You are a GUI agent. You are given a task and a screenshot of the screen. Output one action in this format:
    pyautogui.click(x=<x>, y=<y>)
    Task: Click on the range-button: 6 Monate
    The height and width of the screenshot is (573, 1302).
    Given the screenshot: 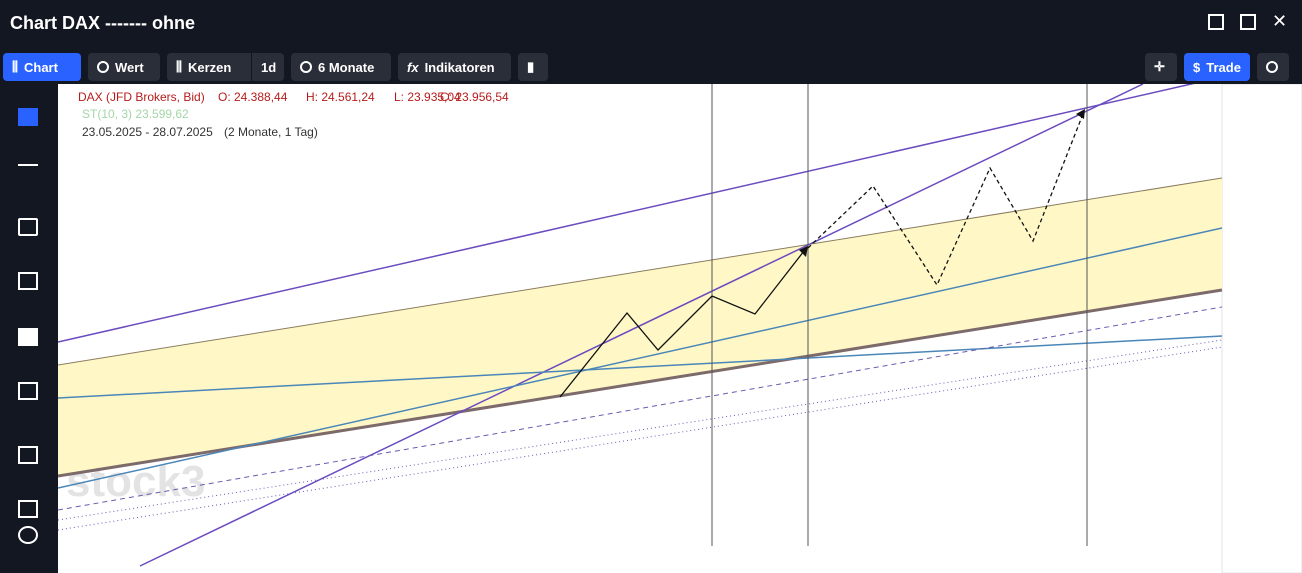 What is the action you would take?
    pyautogui.click(x=341, y=67)
    